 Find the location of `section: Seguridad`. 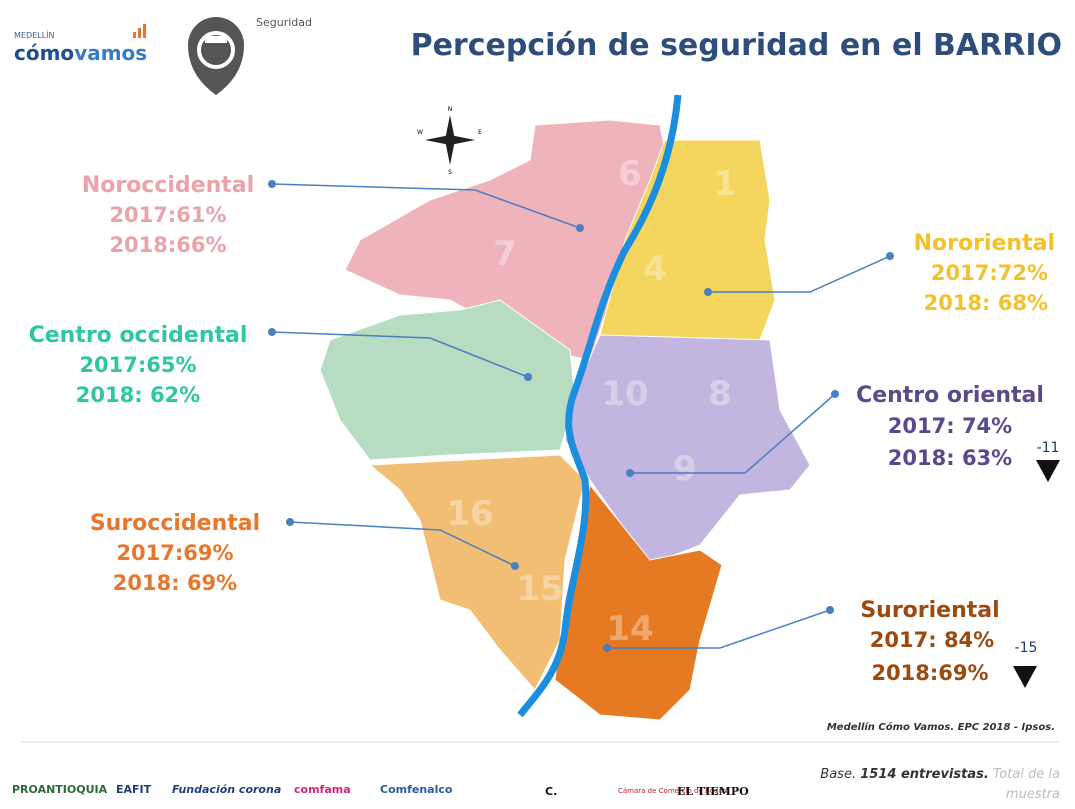

section: Seguridad is located at coordinates (284, 22).